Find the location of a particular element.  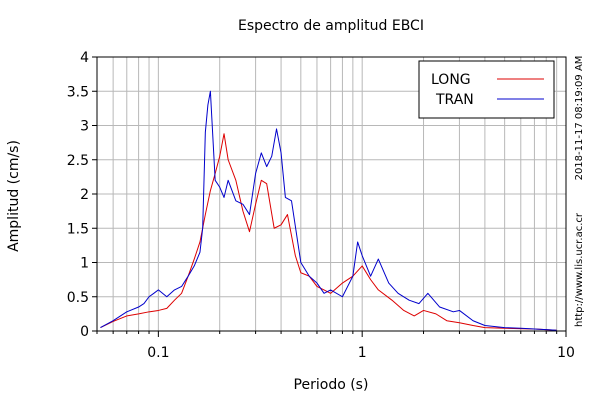

website-text: http://www.lis.ucr.ac.cr is located at coordinates (579, 269).